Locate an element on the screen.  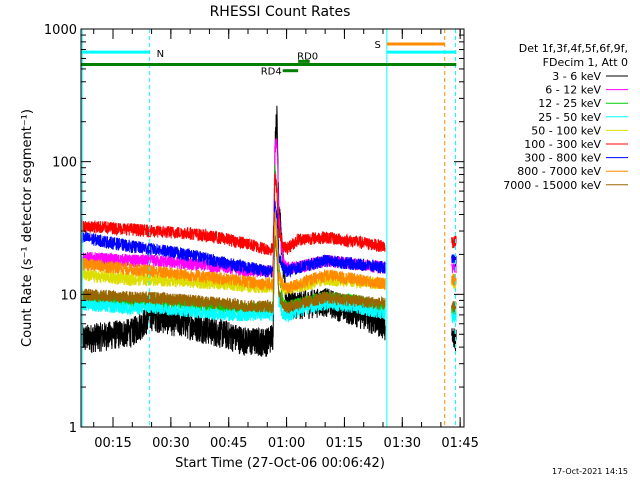
annotation-bars: N S RD4 RD0 is located at coordinates (269, 59).